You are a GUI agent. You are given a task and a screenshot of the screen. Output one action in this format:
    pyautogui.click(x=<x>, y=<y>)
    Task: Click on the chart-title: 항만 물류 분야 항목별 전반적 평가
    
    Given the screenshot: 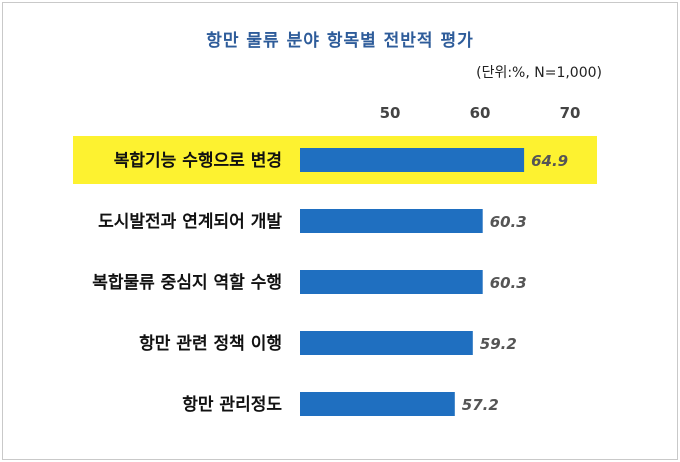 What is the action you would take?
    pyautogui.click(x=340, y=41)
    